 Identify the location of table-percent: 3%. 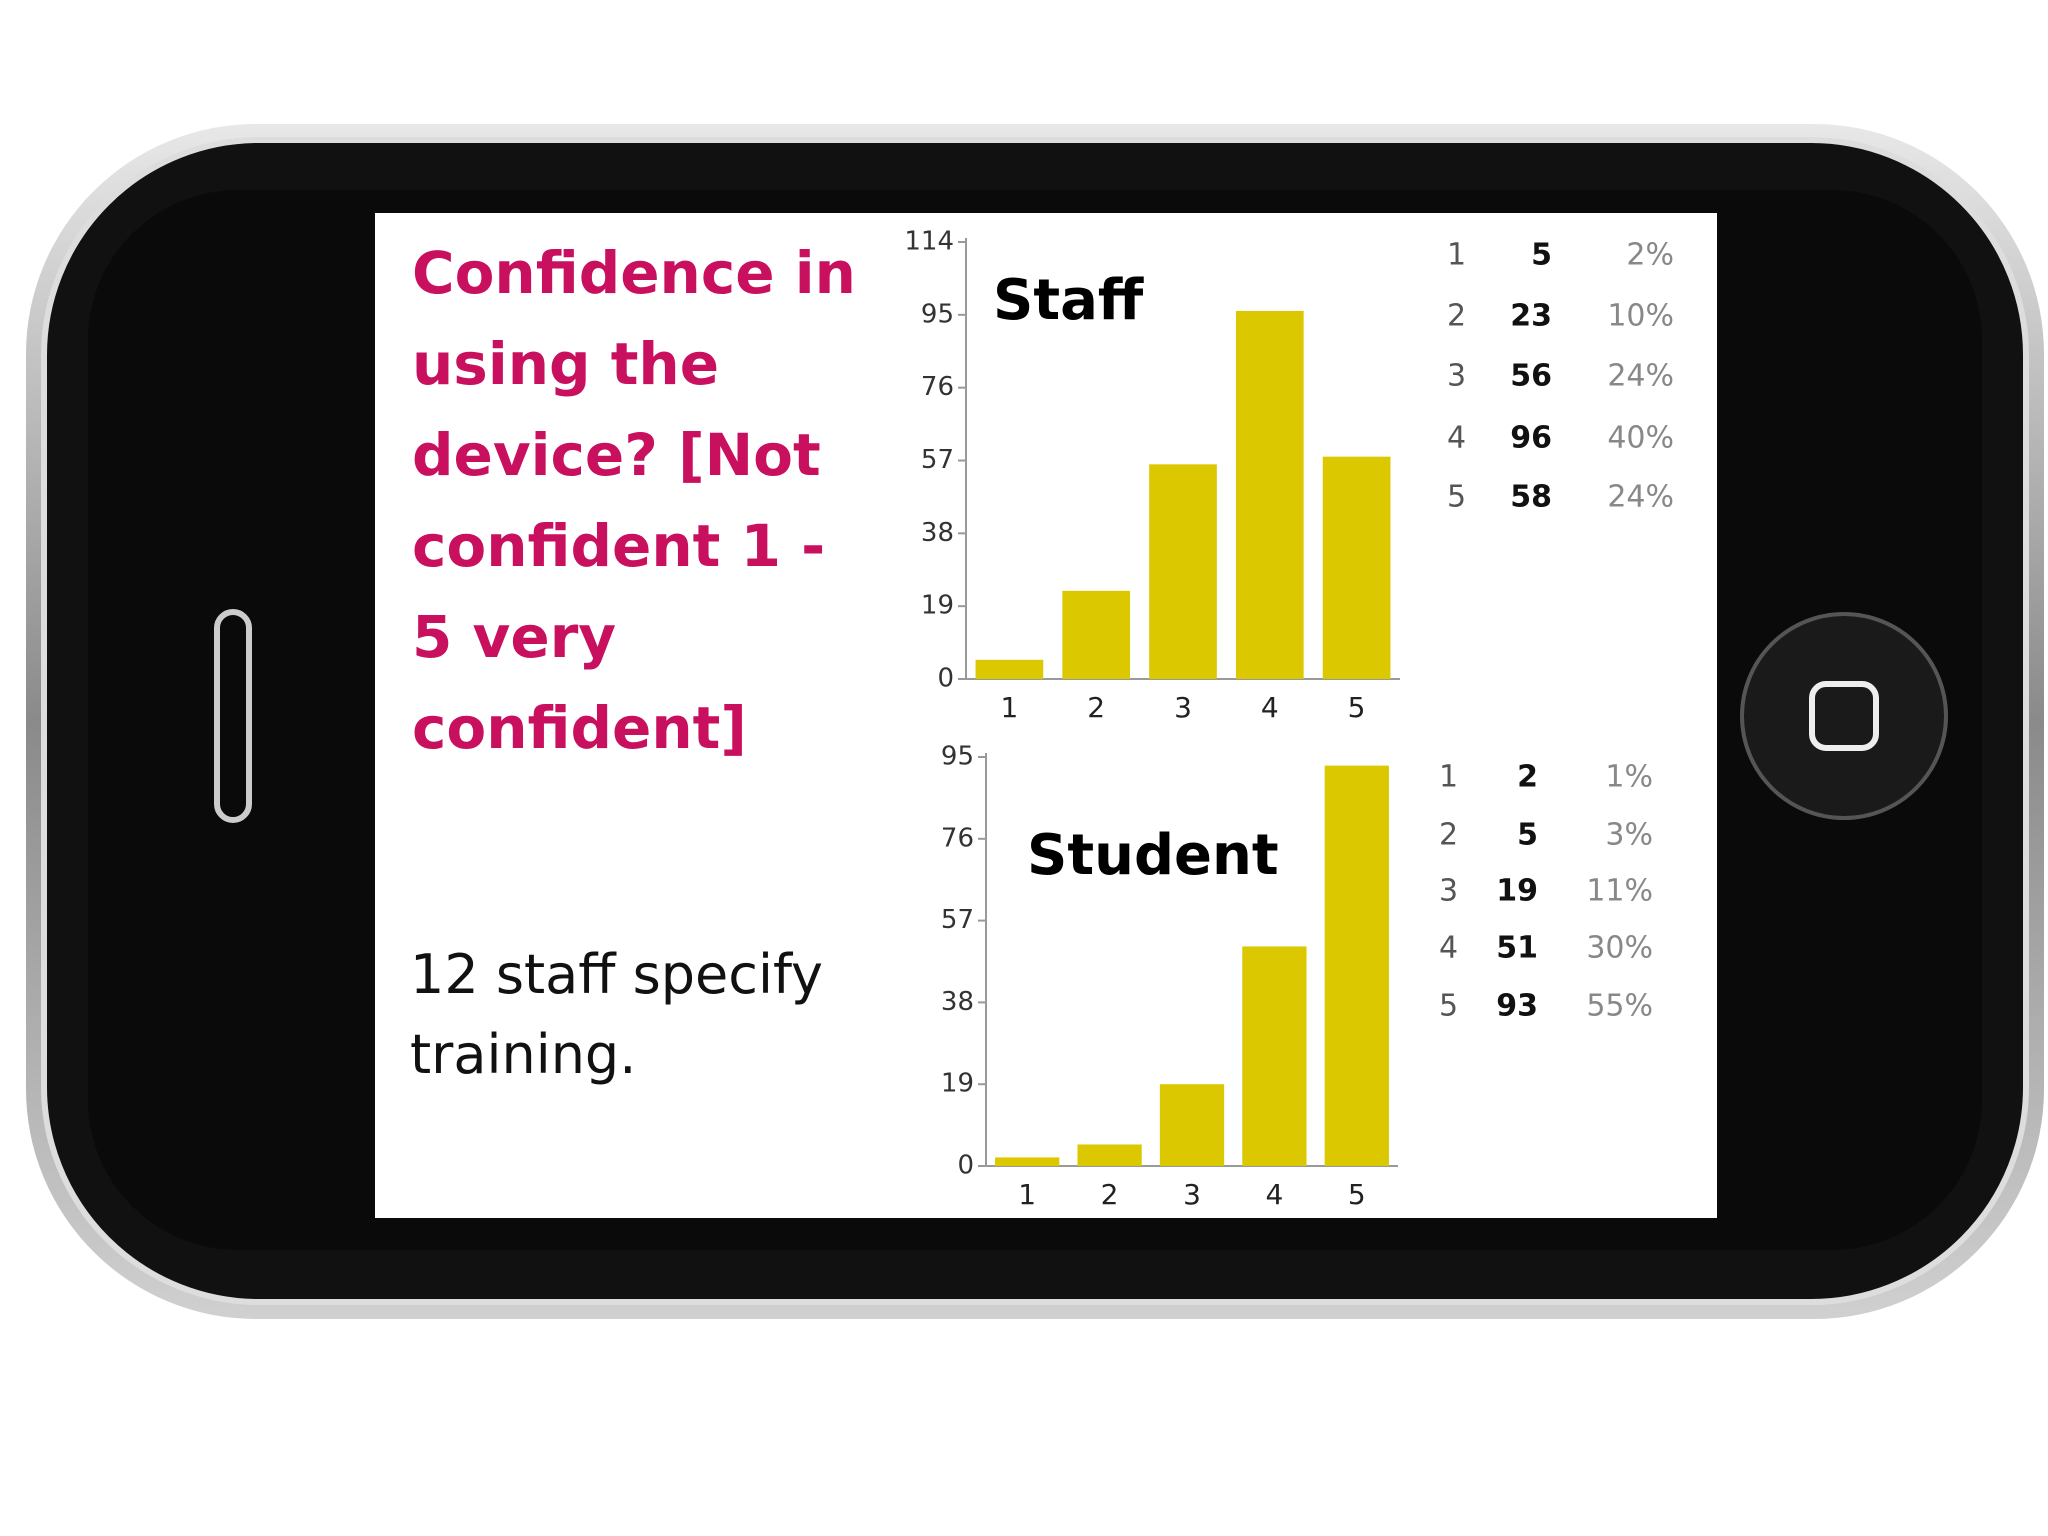
(1629, 835).